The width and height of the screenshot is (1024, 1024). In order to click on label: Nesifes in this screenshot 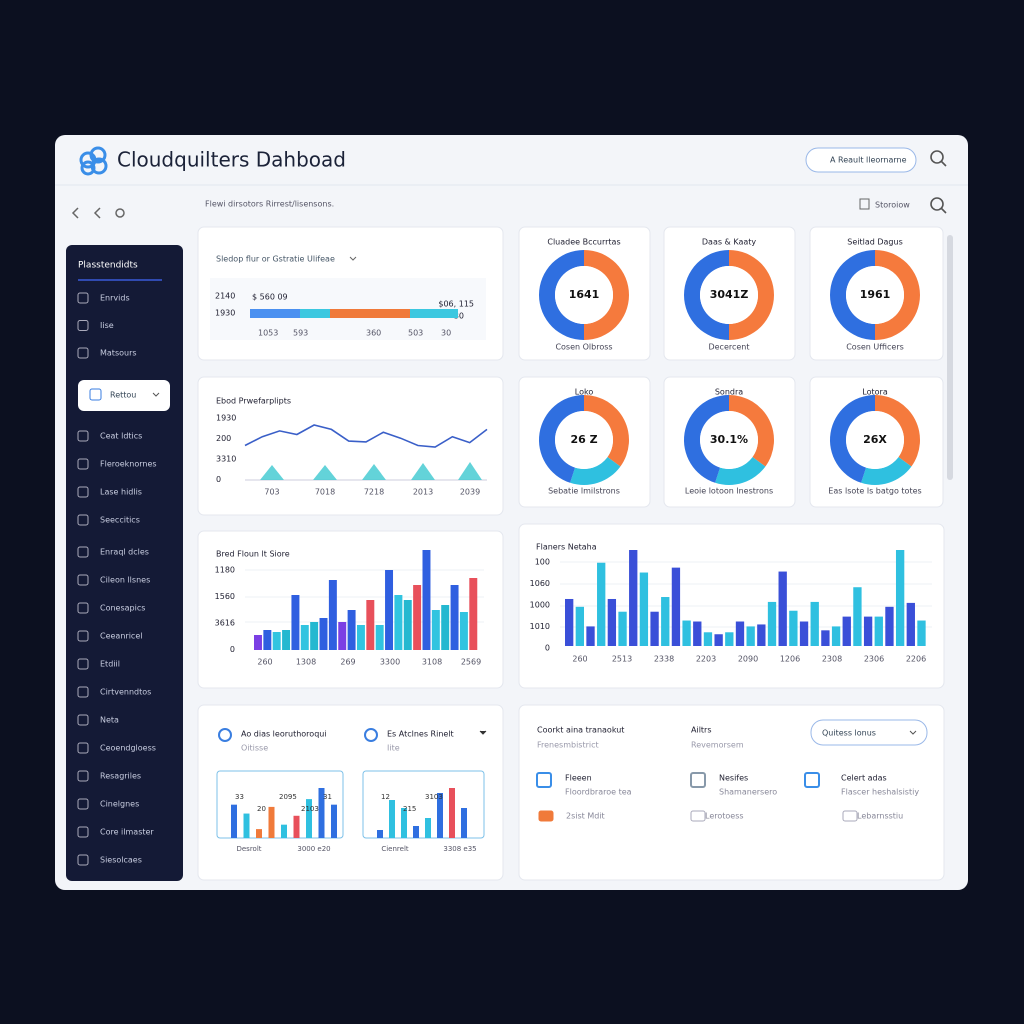, I will do `click(733, 778)`.